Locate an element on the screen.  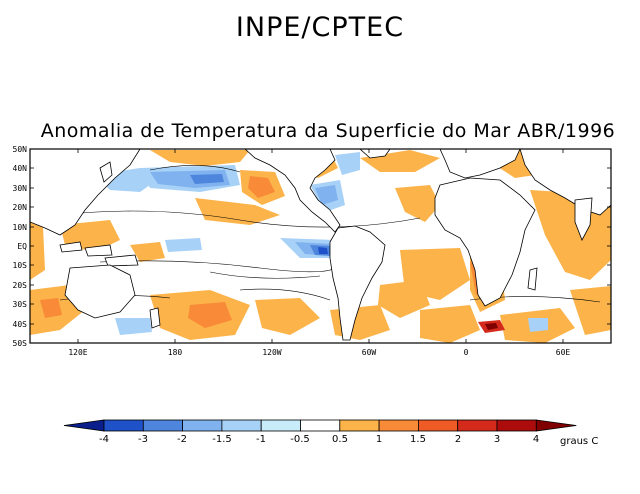
lon-label: 60E is located at coordinates (563, 352).